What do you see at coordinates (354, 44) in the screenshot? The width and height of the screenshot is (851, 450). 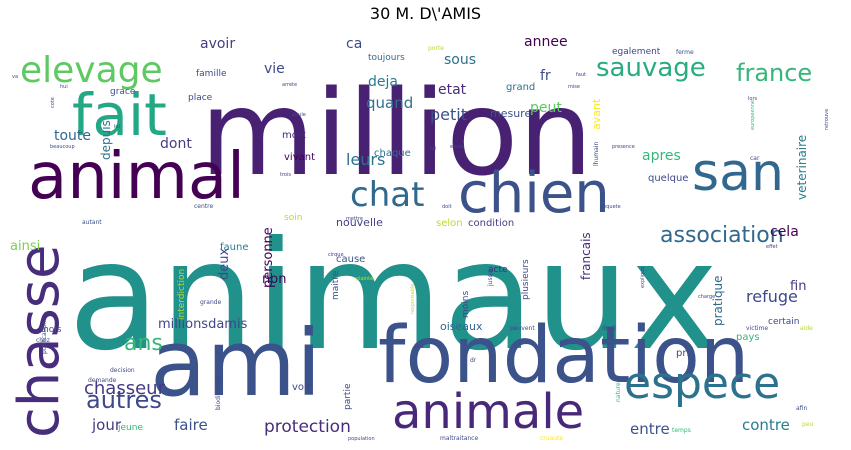 I see `word-ca: ca` at bounding box center [354, 44].